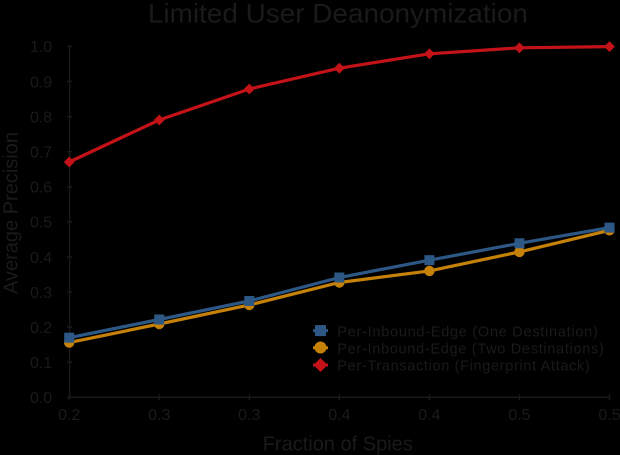 The width and height of the screenshot is (620, 455). I want to click on svg-text: 0.6, so click(41, 188).